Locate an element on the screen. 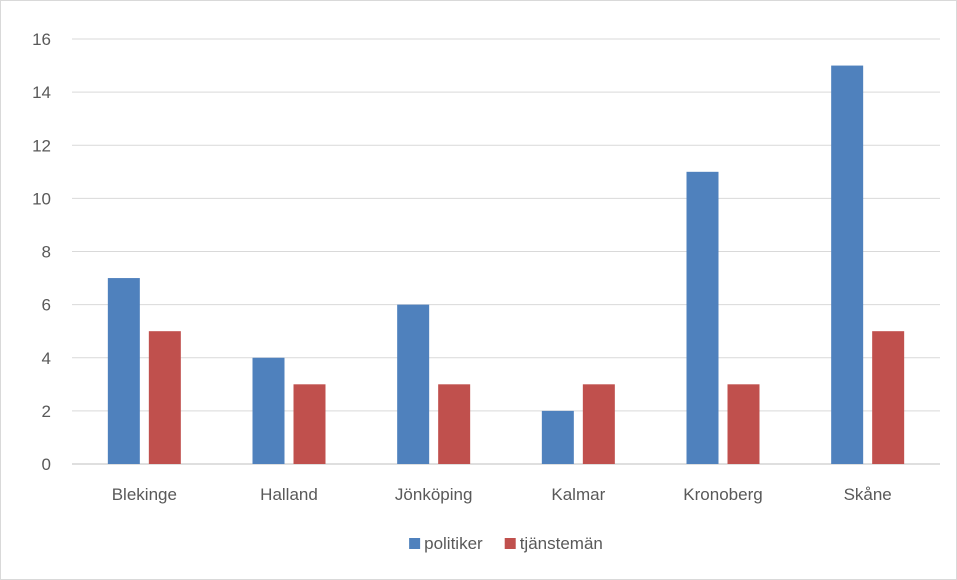 The height and width of the screenshot is (580, 957). y-tick-label: 16 is located at coordinates (41, 39).